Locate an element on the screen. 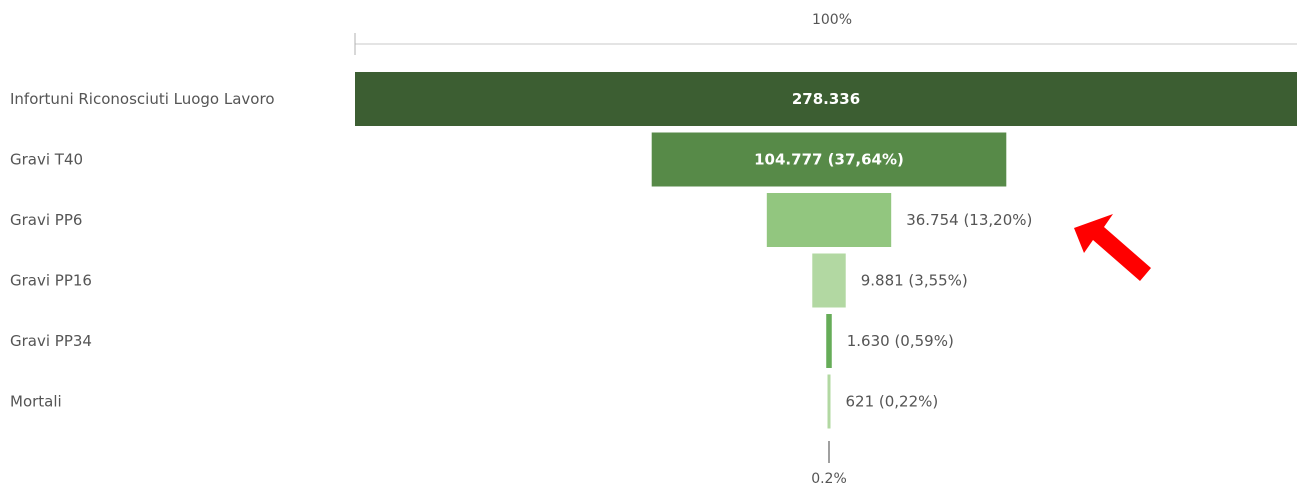 The height and width of the screenshot is (486, 1297). bottom-axis-label: 0.2% is located at coordinates (829, 478).